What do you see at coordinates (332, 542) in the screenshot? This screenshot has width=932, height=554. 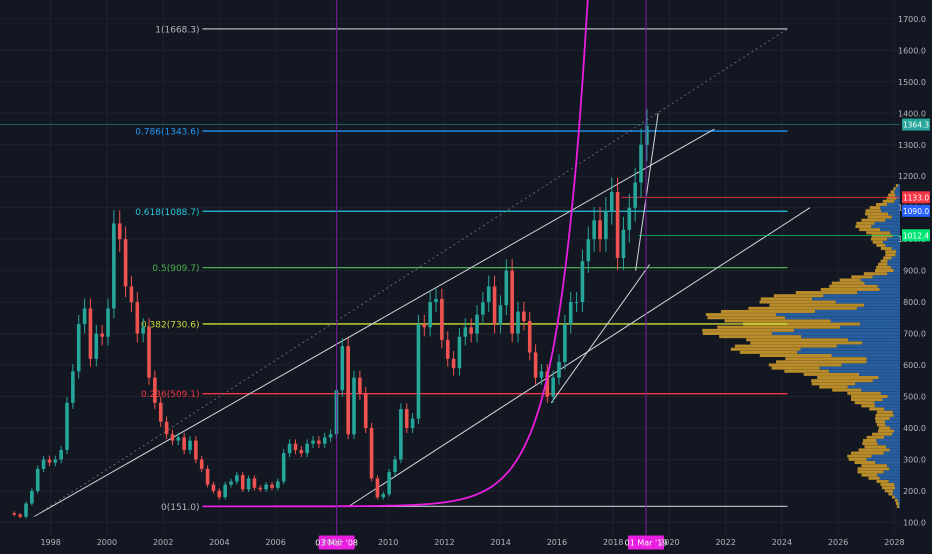 I see `x-tick-label: 2008` at bounding box center [332, 542].